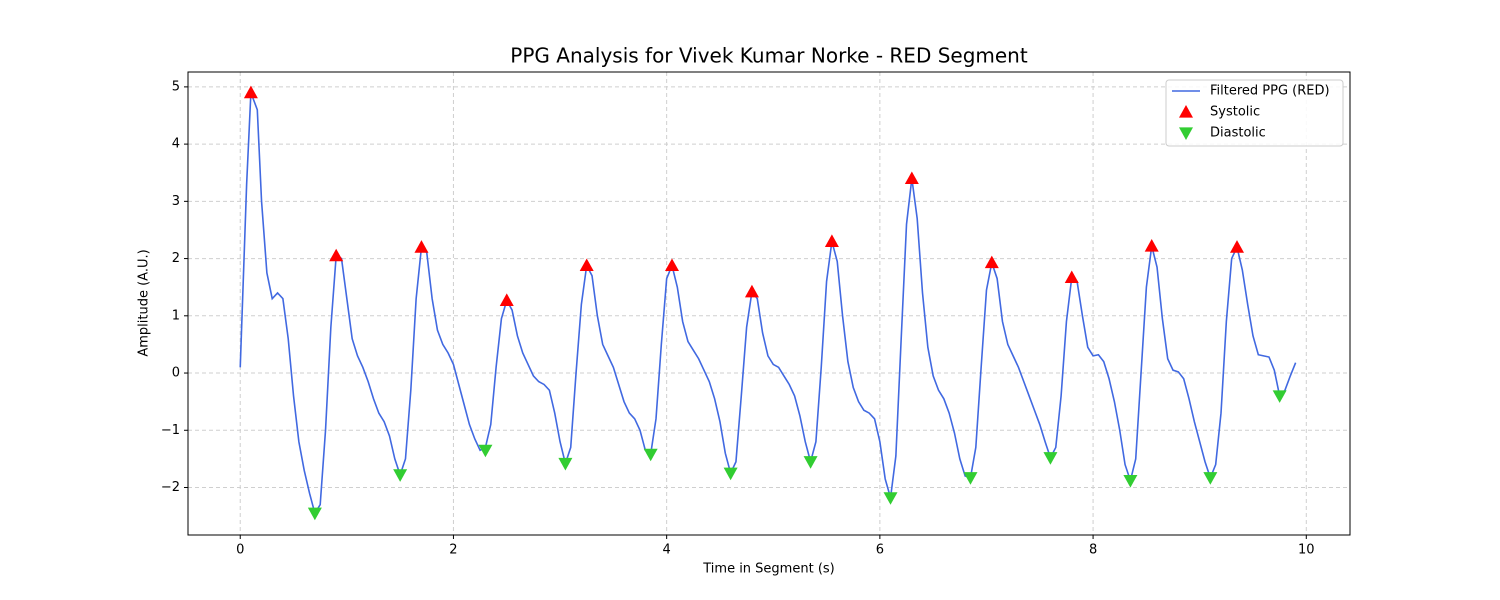  What do you see at coordinates (176, 258) in the screenshot?
I see `y-tick-label: 2` at bounding box center [176, 258].